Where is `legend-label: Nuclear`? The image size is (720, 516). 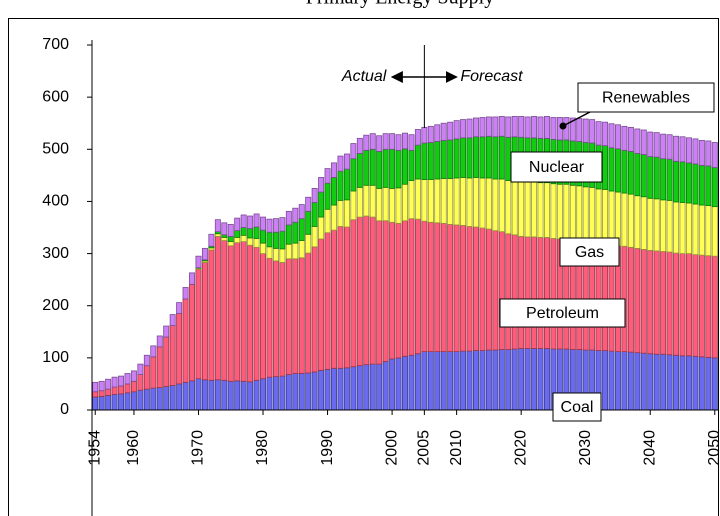
legend-label: Nuclear is located at coordinates (557, 167).